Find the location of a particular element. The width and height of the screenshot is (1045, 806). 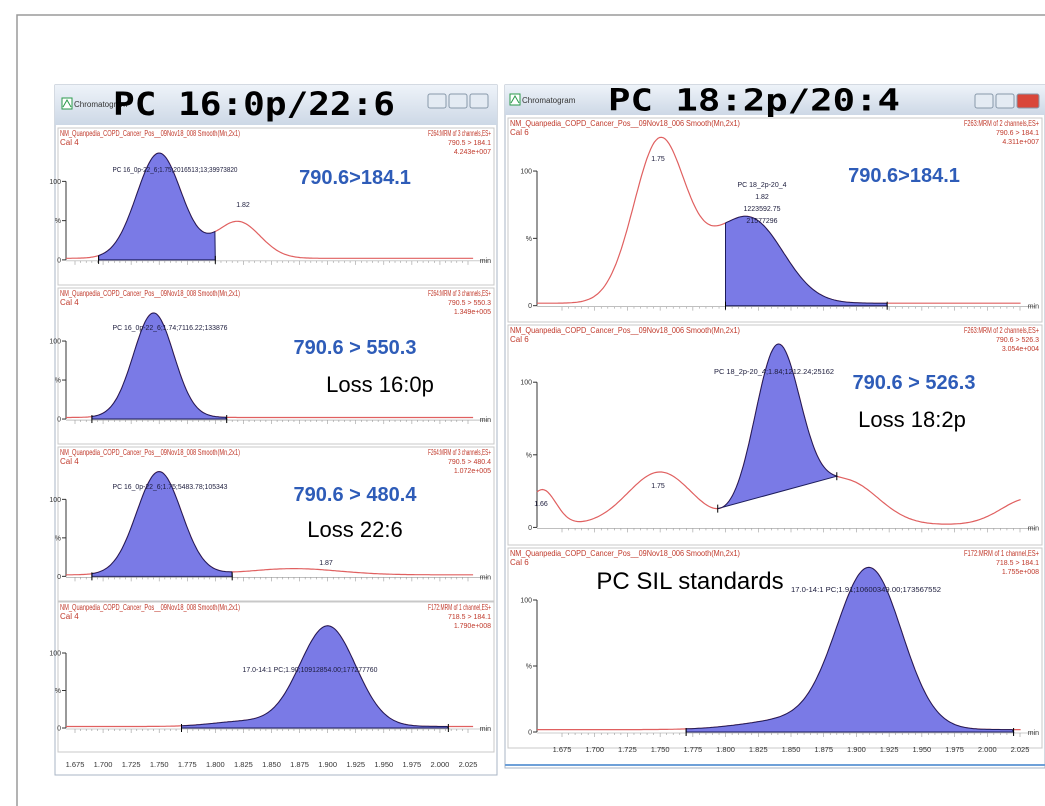

peak-label: PC 16_0p-22_6;1.75;2016513;13;39973820 is located at coordinates (175, 170).